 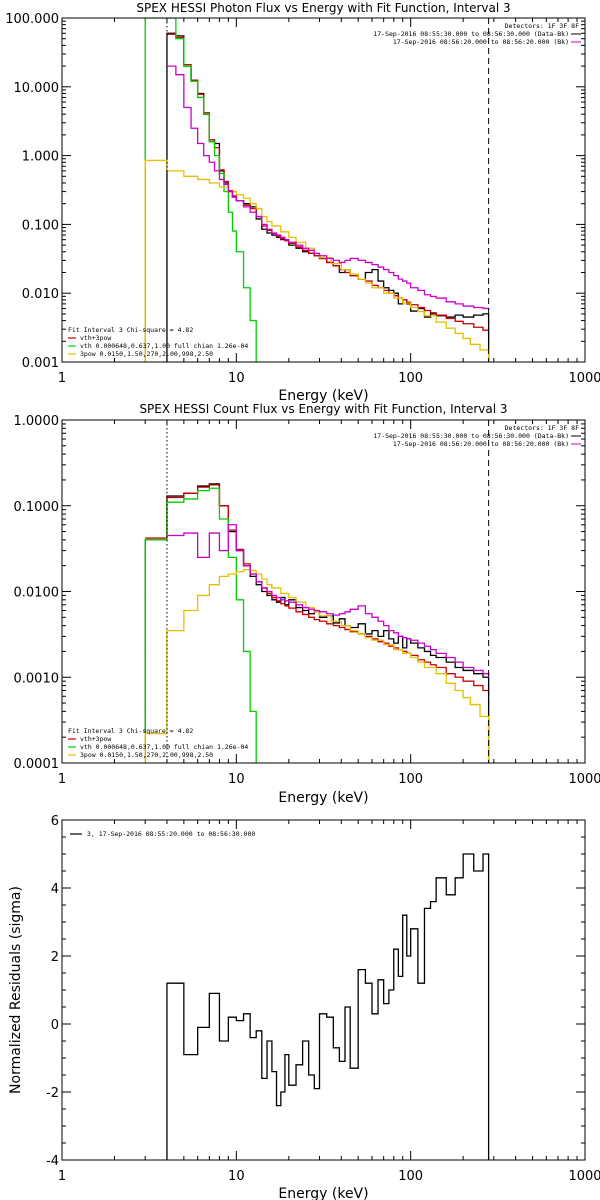 I want to click on y-tick-label: 100.000, so click(x=32, y=19).